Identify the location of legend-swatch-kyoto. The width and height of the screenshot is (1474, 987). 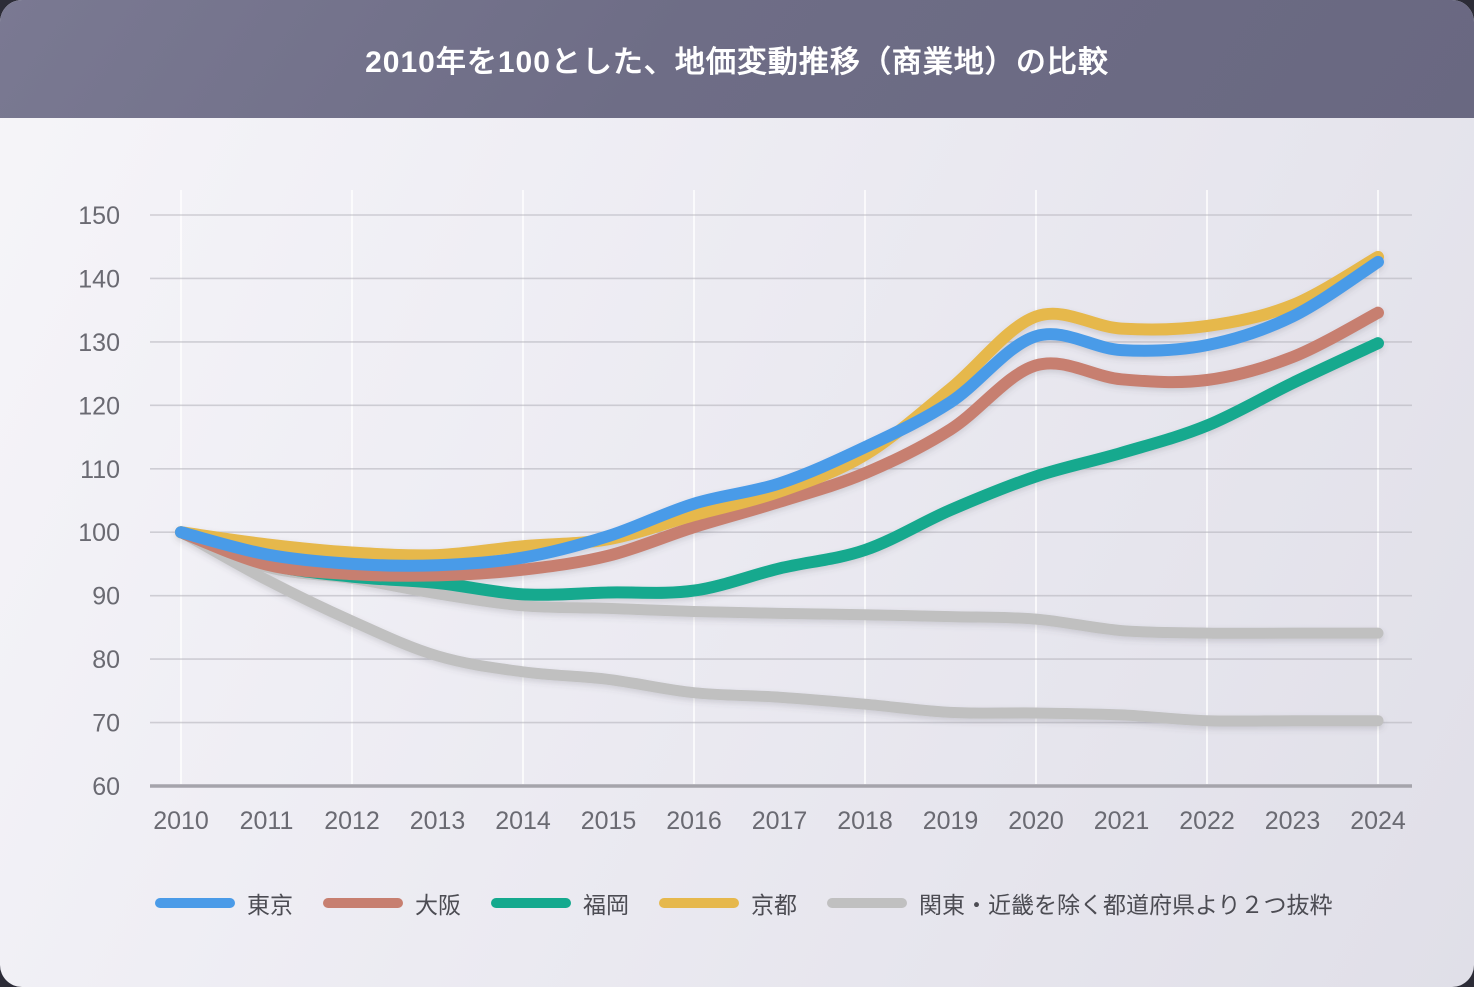
(699, 903).